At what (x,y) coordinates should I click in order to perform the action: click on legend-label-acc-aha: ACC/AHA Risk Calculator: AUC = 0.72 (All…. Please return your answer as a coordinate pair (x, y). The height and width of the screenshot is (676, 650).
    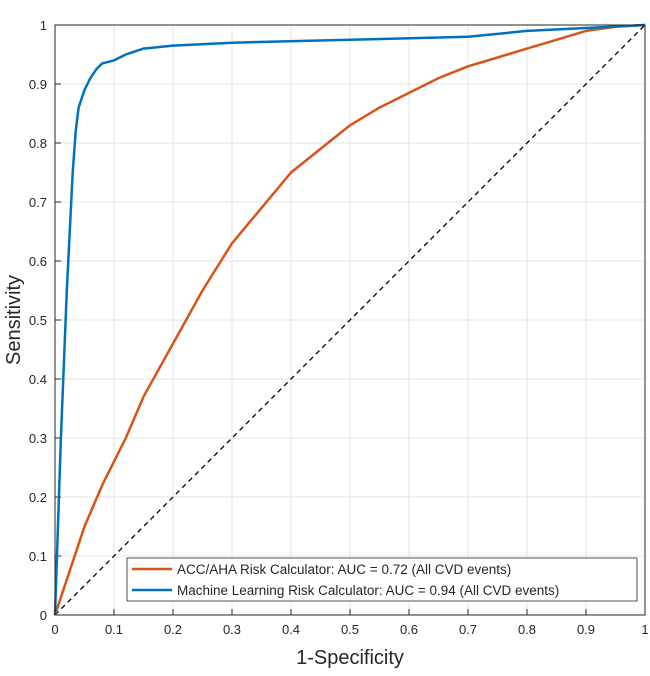
    Looking at the image, I should click on (344, 569).